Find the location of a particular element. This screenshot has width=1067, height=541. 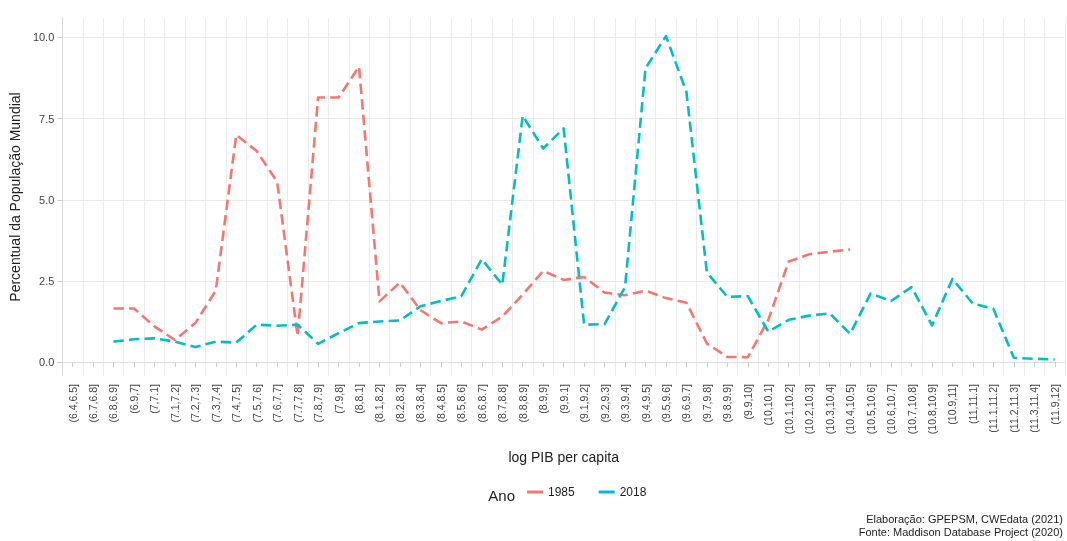

text: Elaboração: GPEPSM, CWEdata (2021) is located at coordinates (964, 518).